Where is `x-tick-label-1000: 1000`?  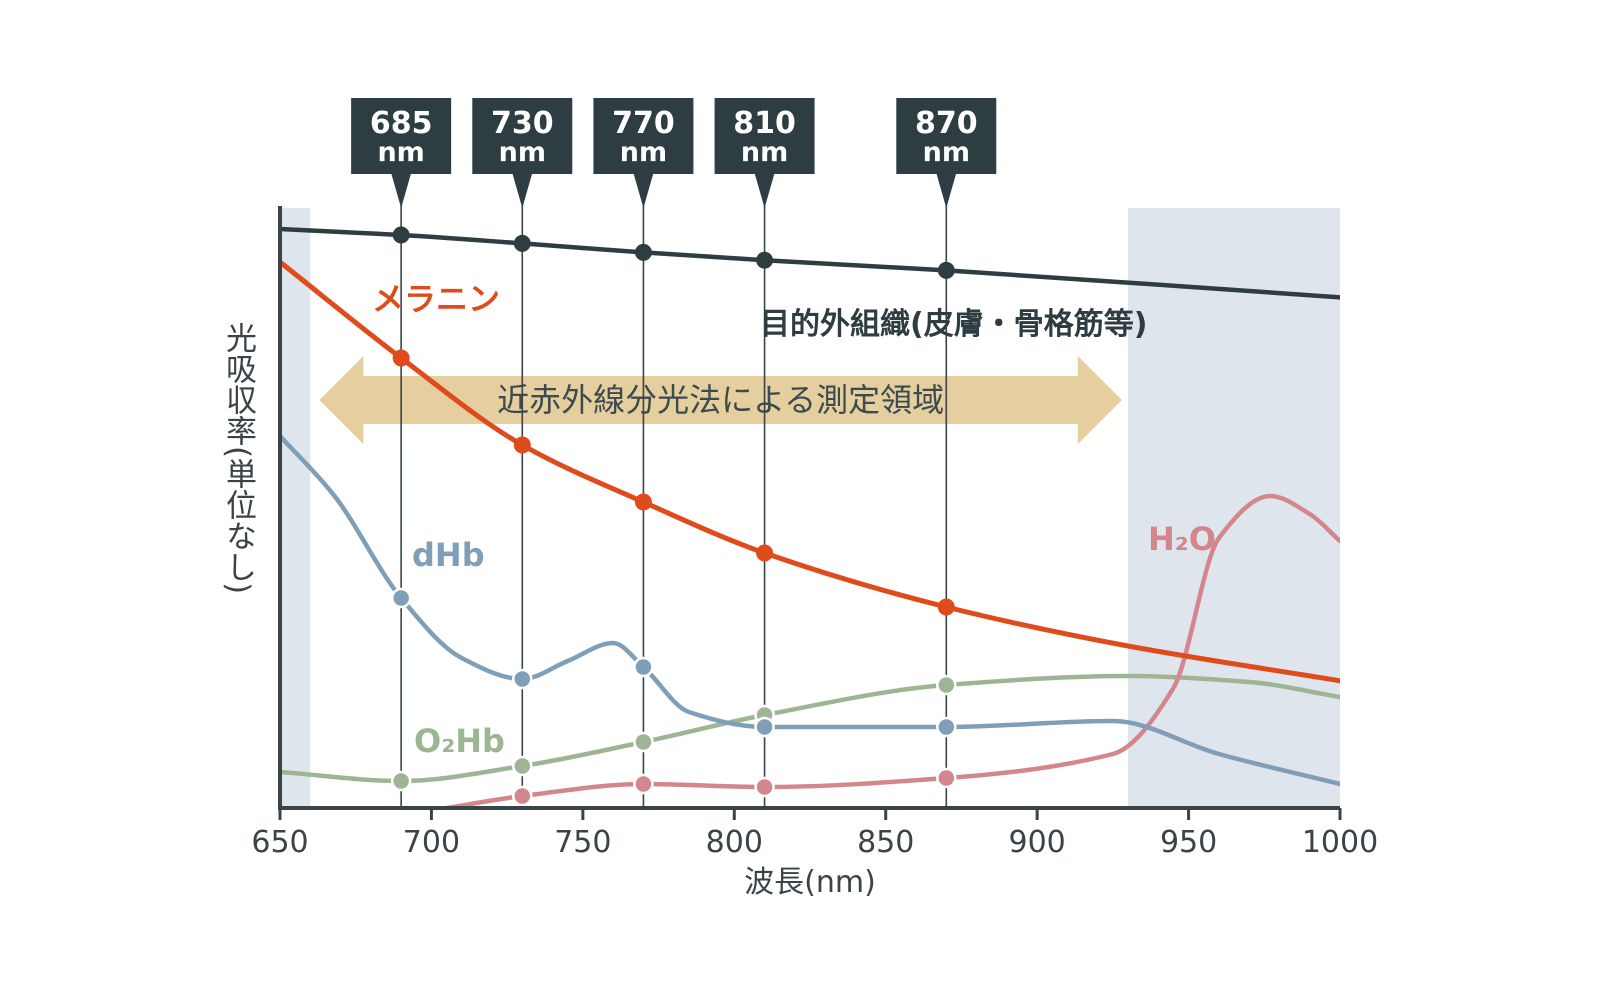
x-tick-label-1000: 1000 is located at coordinates (1340, 842).